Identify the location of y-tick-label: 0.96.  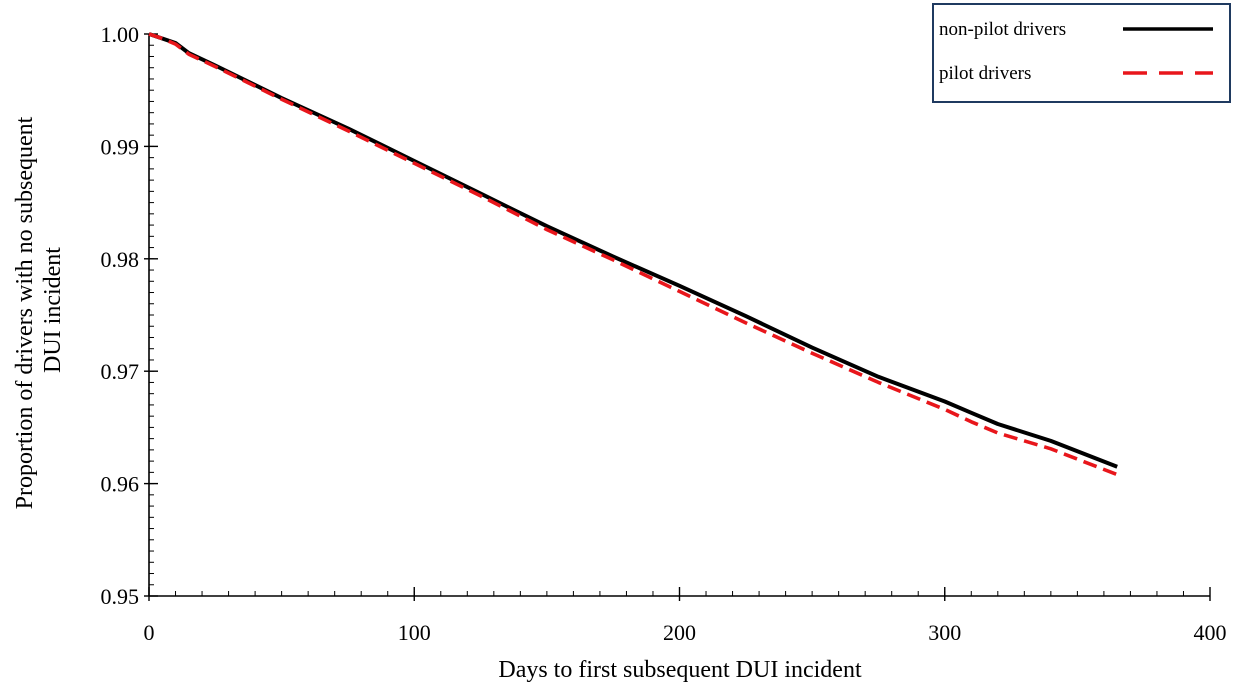
(120, 484).